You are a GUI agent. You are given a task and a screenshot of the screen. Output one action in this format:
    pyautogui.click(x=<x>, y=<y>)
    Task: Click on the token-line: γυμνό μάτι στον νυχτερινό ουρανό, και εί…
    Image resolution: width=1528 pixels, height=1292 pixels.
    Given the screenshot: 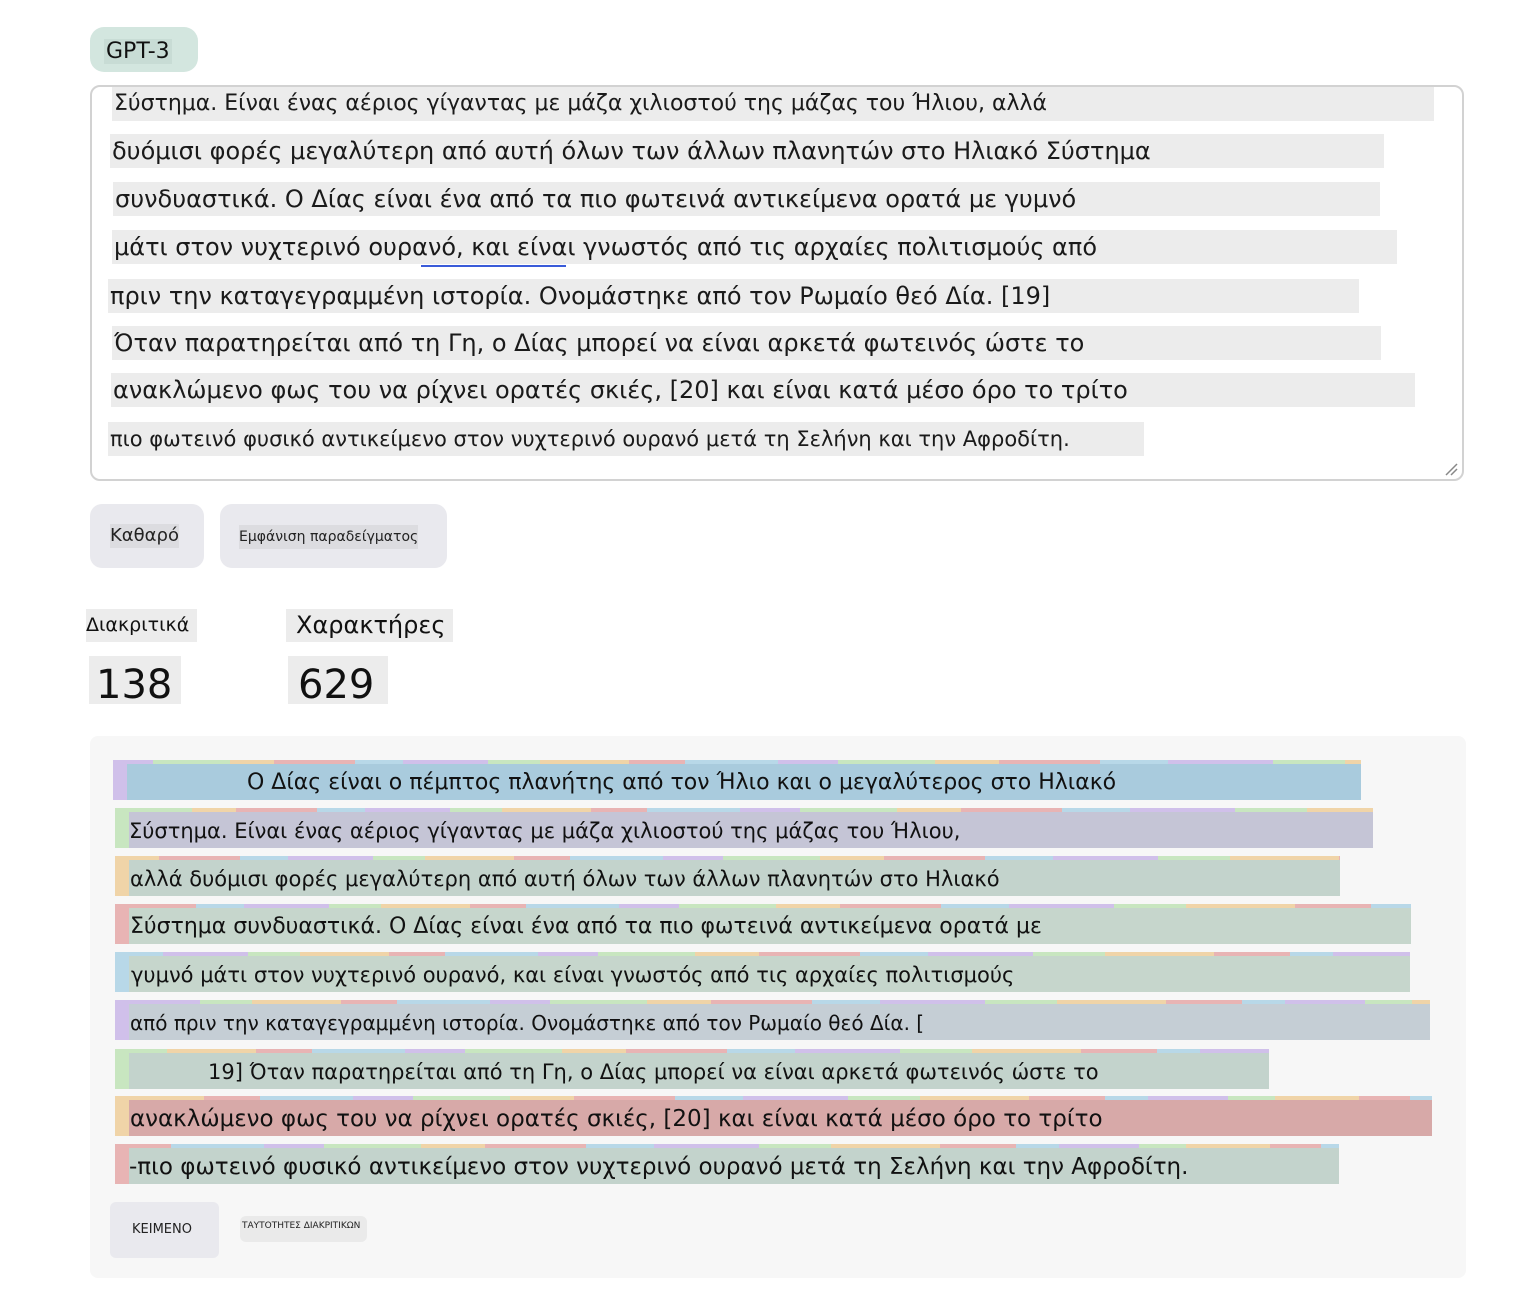 What is the action you would take?
    pyautogui.click(x=762, y=974)
    